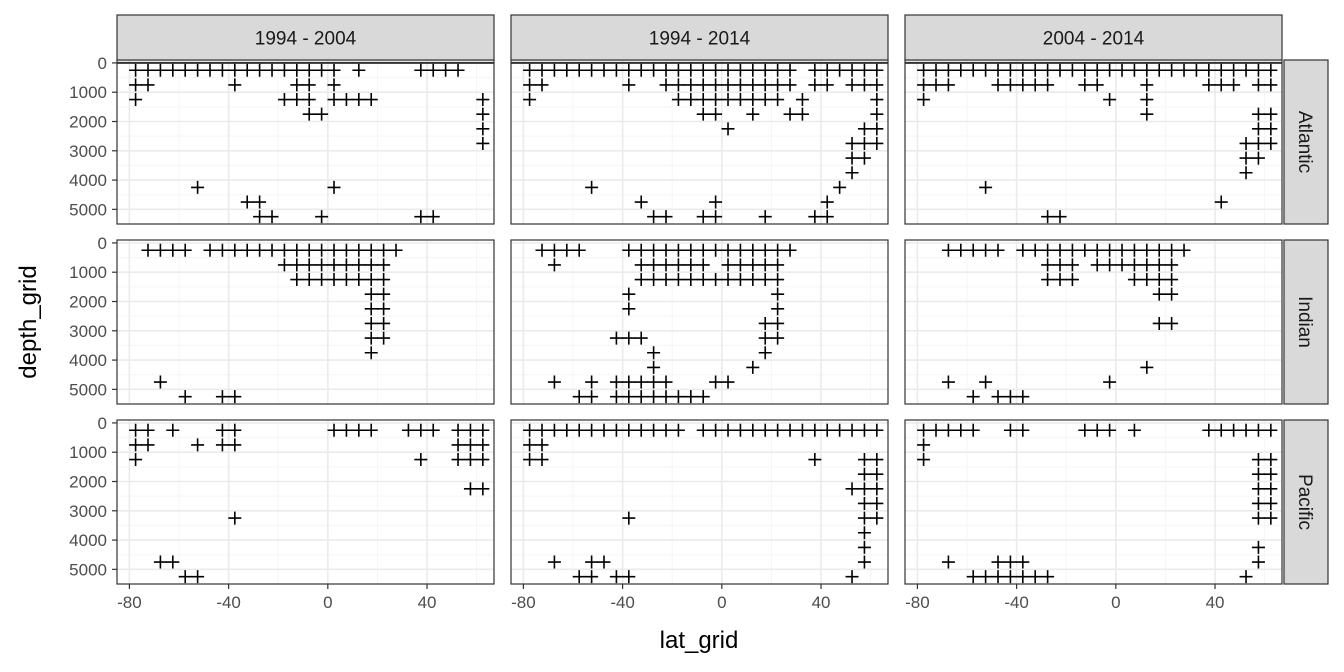 This screenshot has width=1344, height=672. What do you see at coordinates (427, 602) in the screenshot?
I see `x-tick-label: 40` at bounding box center [427, 602].